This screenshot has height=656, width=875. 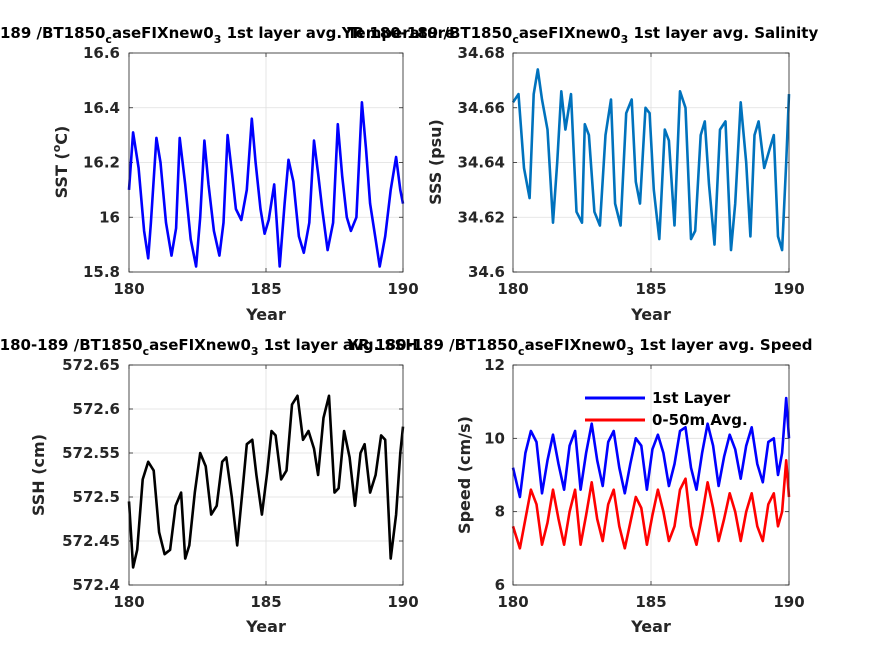 I want to click on y-tick-label: 34.64, so click(x=481, y=163).